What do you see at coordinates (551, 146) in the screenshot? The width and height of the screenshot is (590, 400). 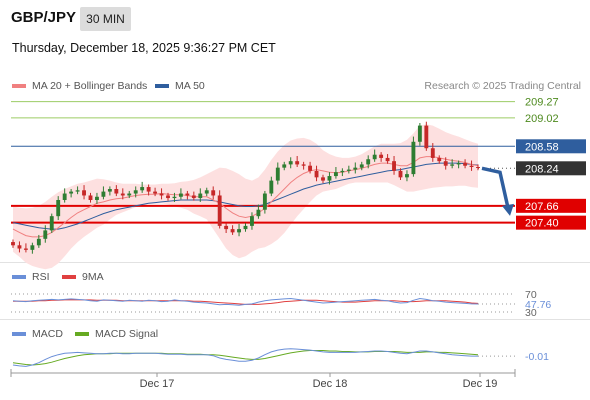 I see `level-label-bg-pivot` at bounding box center [551, 146].